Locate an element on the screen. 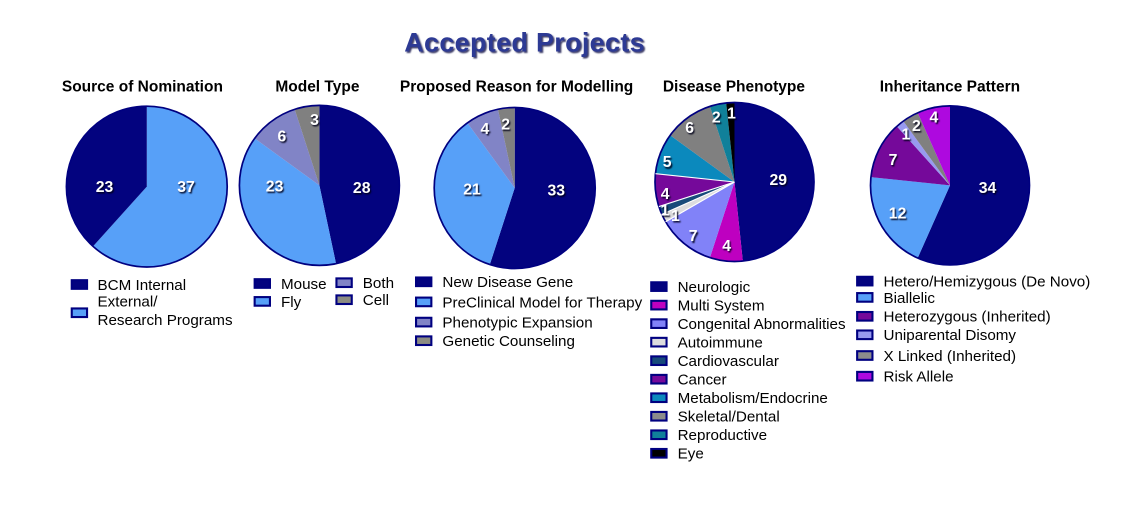 Image resolution: width=1140 pixels, height=505 pixels. svg-text: X Linked (Inherited) is located at coordinates (950, 356).